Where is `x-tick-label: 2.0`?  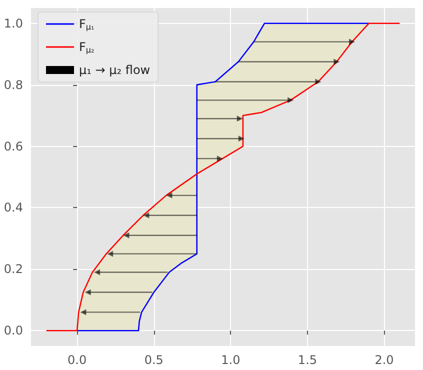
x-tick-label: 2.0 is located at coordinates (384, 360).